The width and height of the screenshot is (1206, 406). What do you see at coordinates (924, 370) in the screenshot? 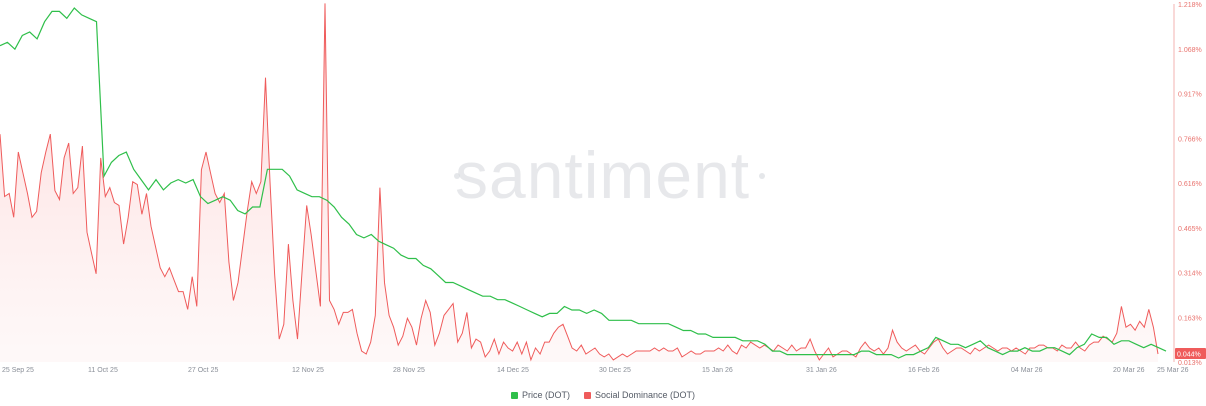
I see `x-tick-label: 16 Feb 26` at bounding box center [924, 370].